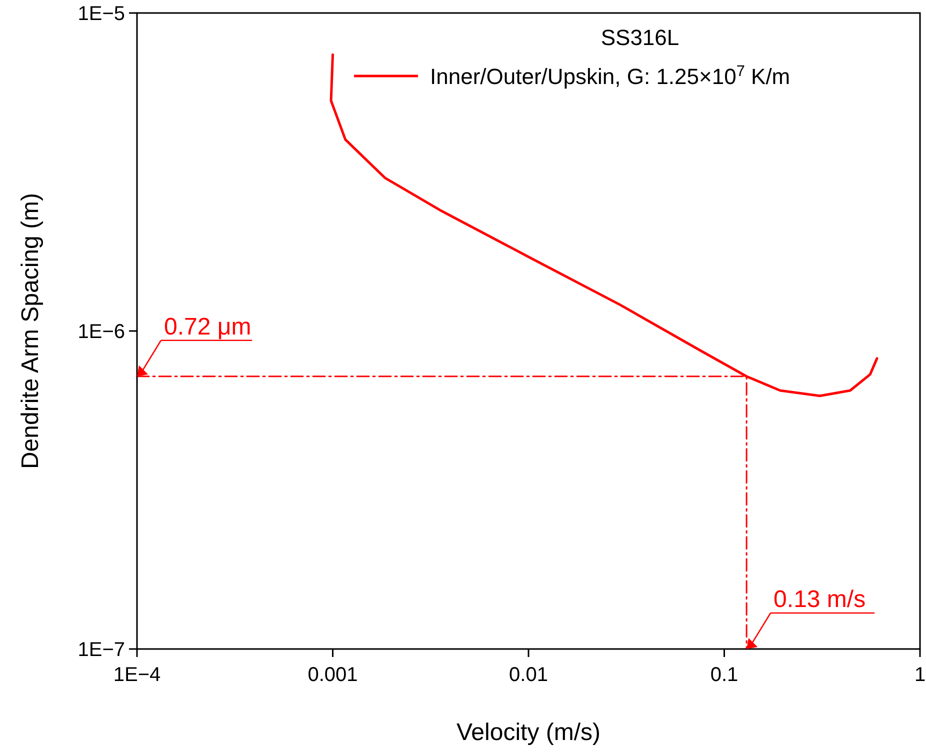  What do you see at coordinates (208, 326) in the screenshot?
I see `annotation: 0.72 μm` at bounding box center [208, 326].